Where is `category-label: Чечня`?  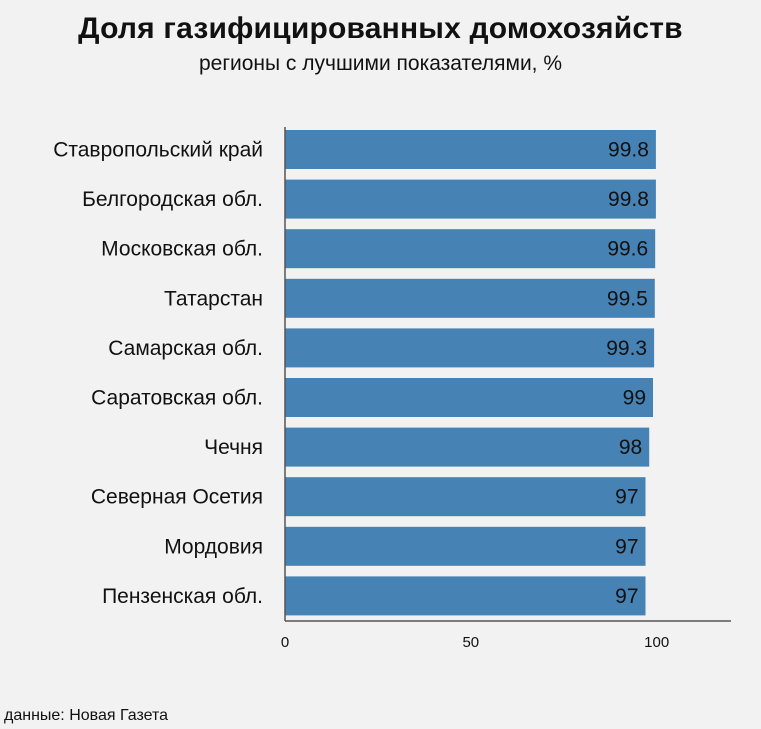 category-label: Чечня is located at coordinates (233, 447).